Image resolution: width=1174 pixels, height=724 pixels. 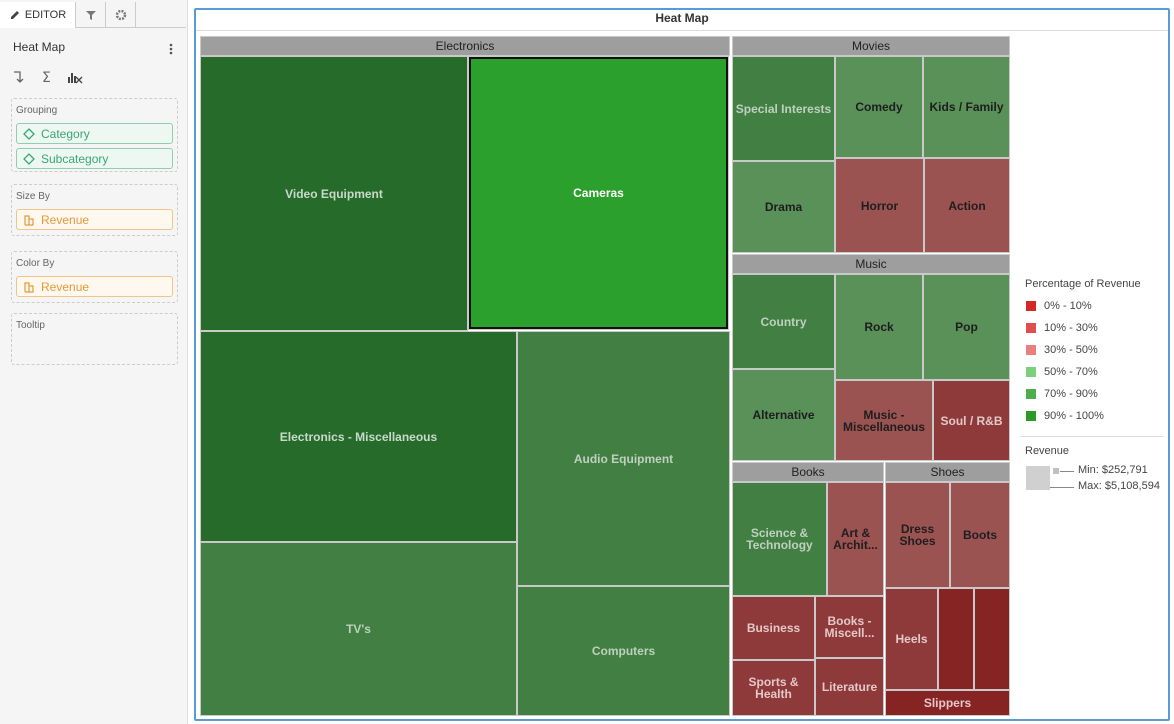 What do you see at coordinates (871, 264) in the screenshot?
I see `group-header: Music` at bounding box center [871, 264].